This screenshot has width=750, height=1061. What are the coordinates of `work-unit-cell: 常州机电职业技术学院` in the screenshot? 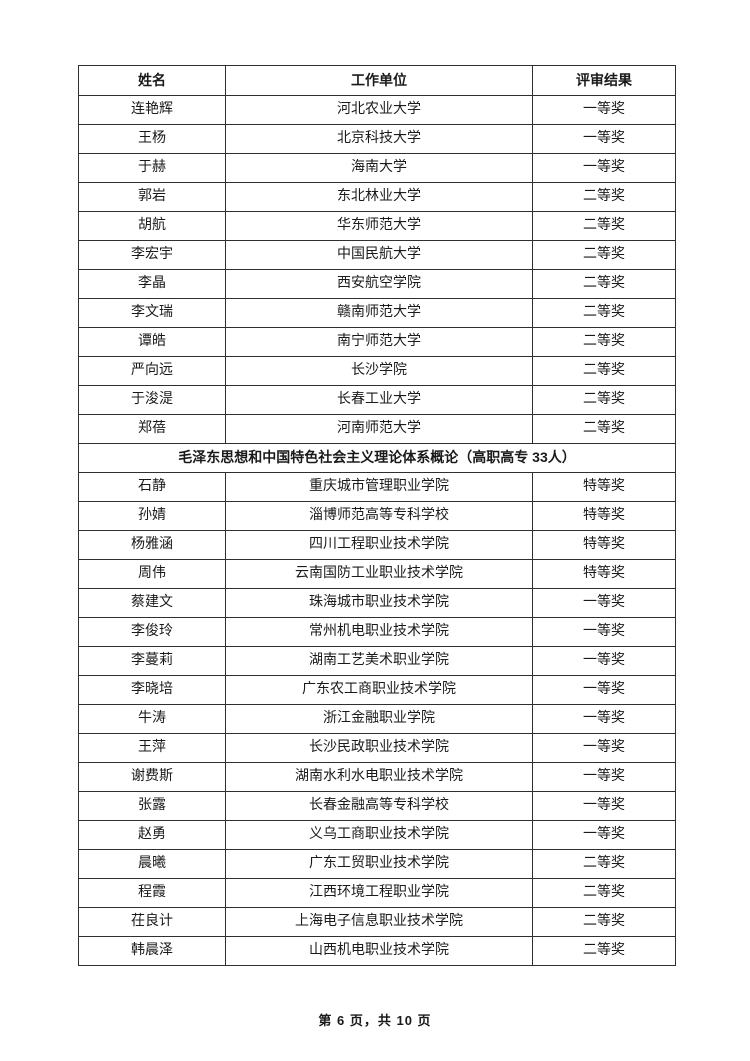 It's located at (379, 632).